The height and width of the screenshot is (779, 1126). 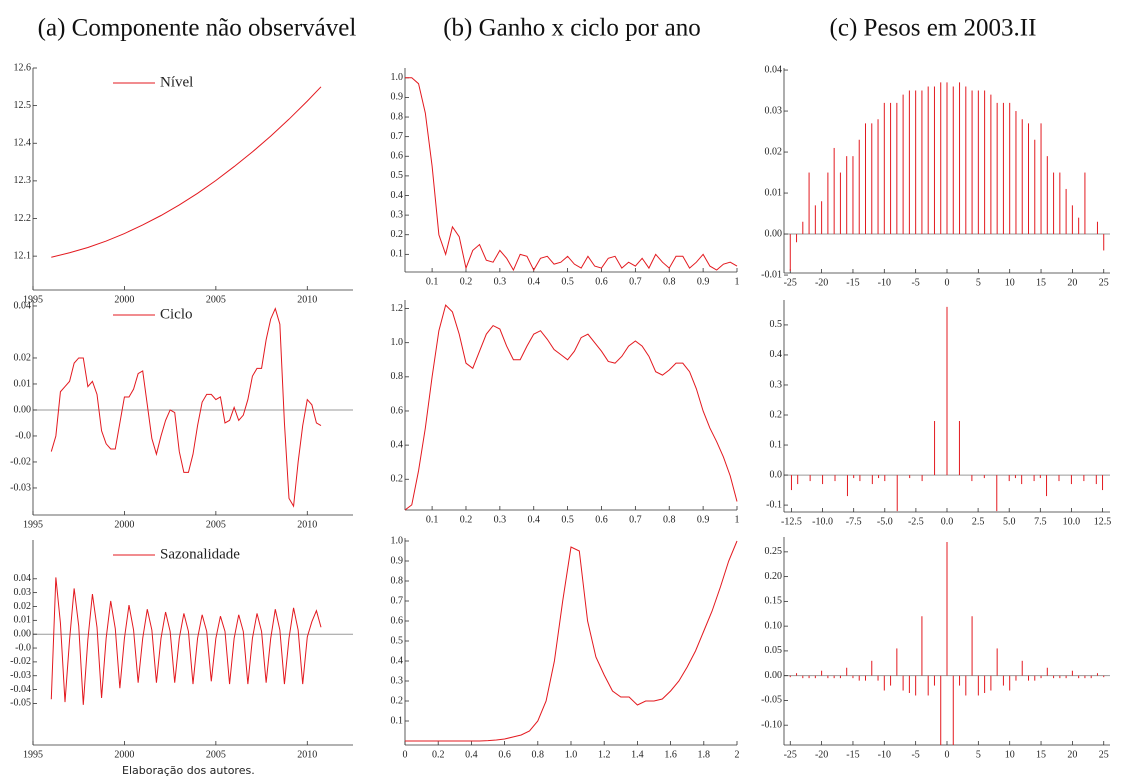 What do you see at coordinates (737, 754) in the screenshot?
I see `x-tick-label: 2` at bounding box center [737, 754].